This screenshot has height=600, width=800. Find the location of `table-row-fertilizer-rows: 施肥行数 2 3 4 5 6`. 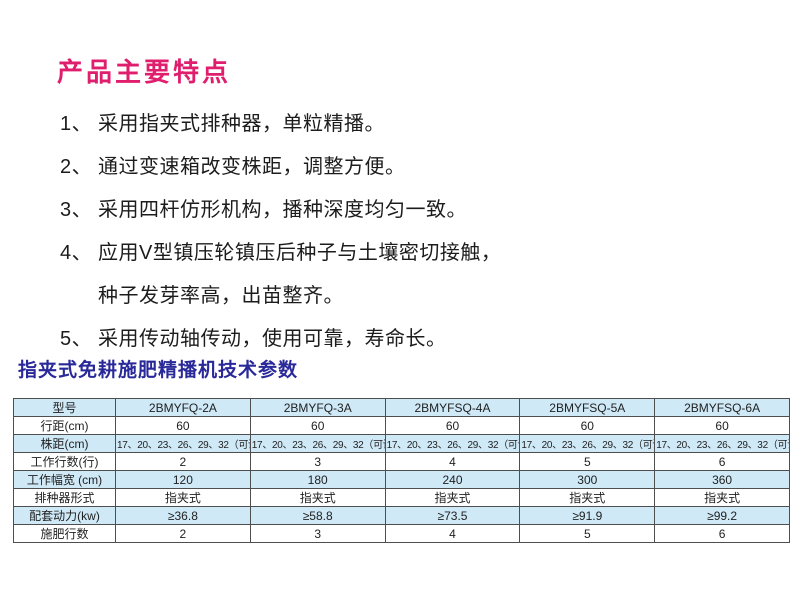

table-row-fertilizer-rows: 施肥行数 2 3 4 5 6 is located at coordinates (401, 533).